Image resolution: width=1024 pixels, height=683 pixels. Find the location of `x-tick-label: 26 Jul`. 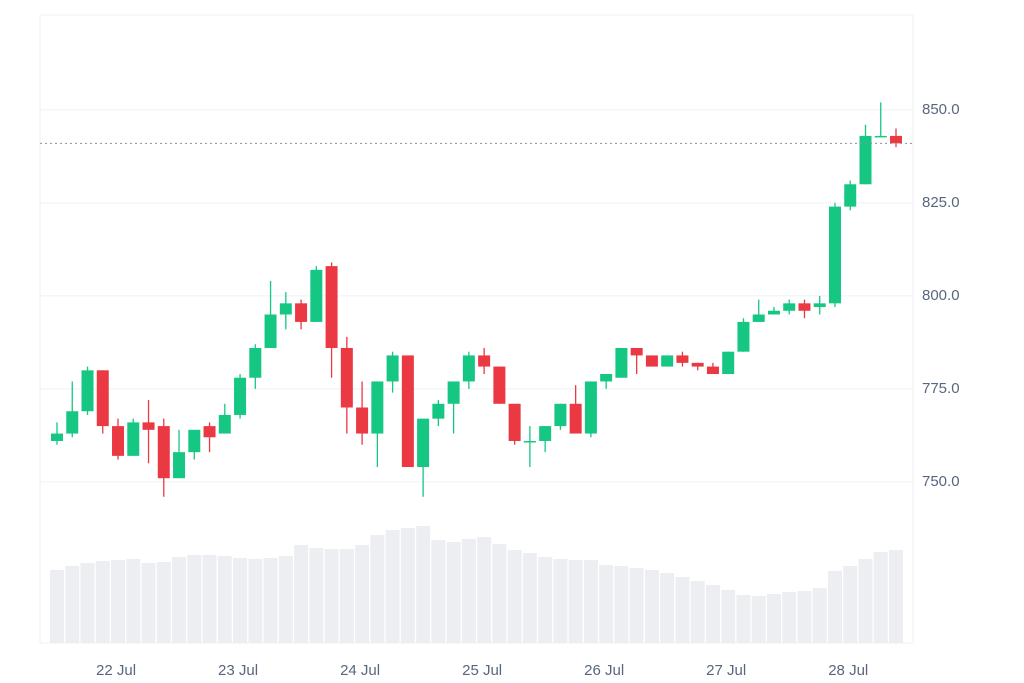

x-tick-label: 26 Jul is located at coordinates (604, 670).